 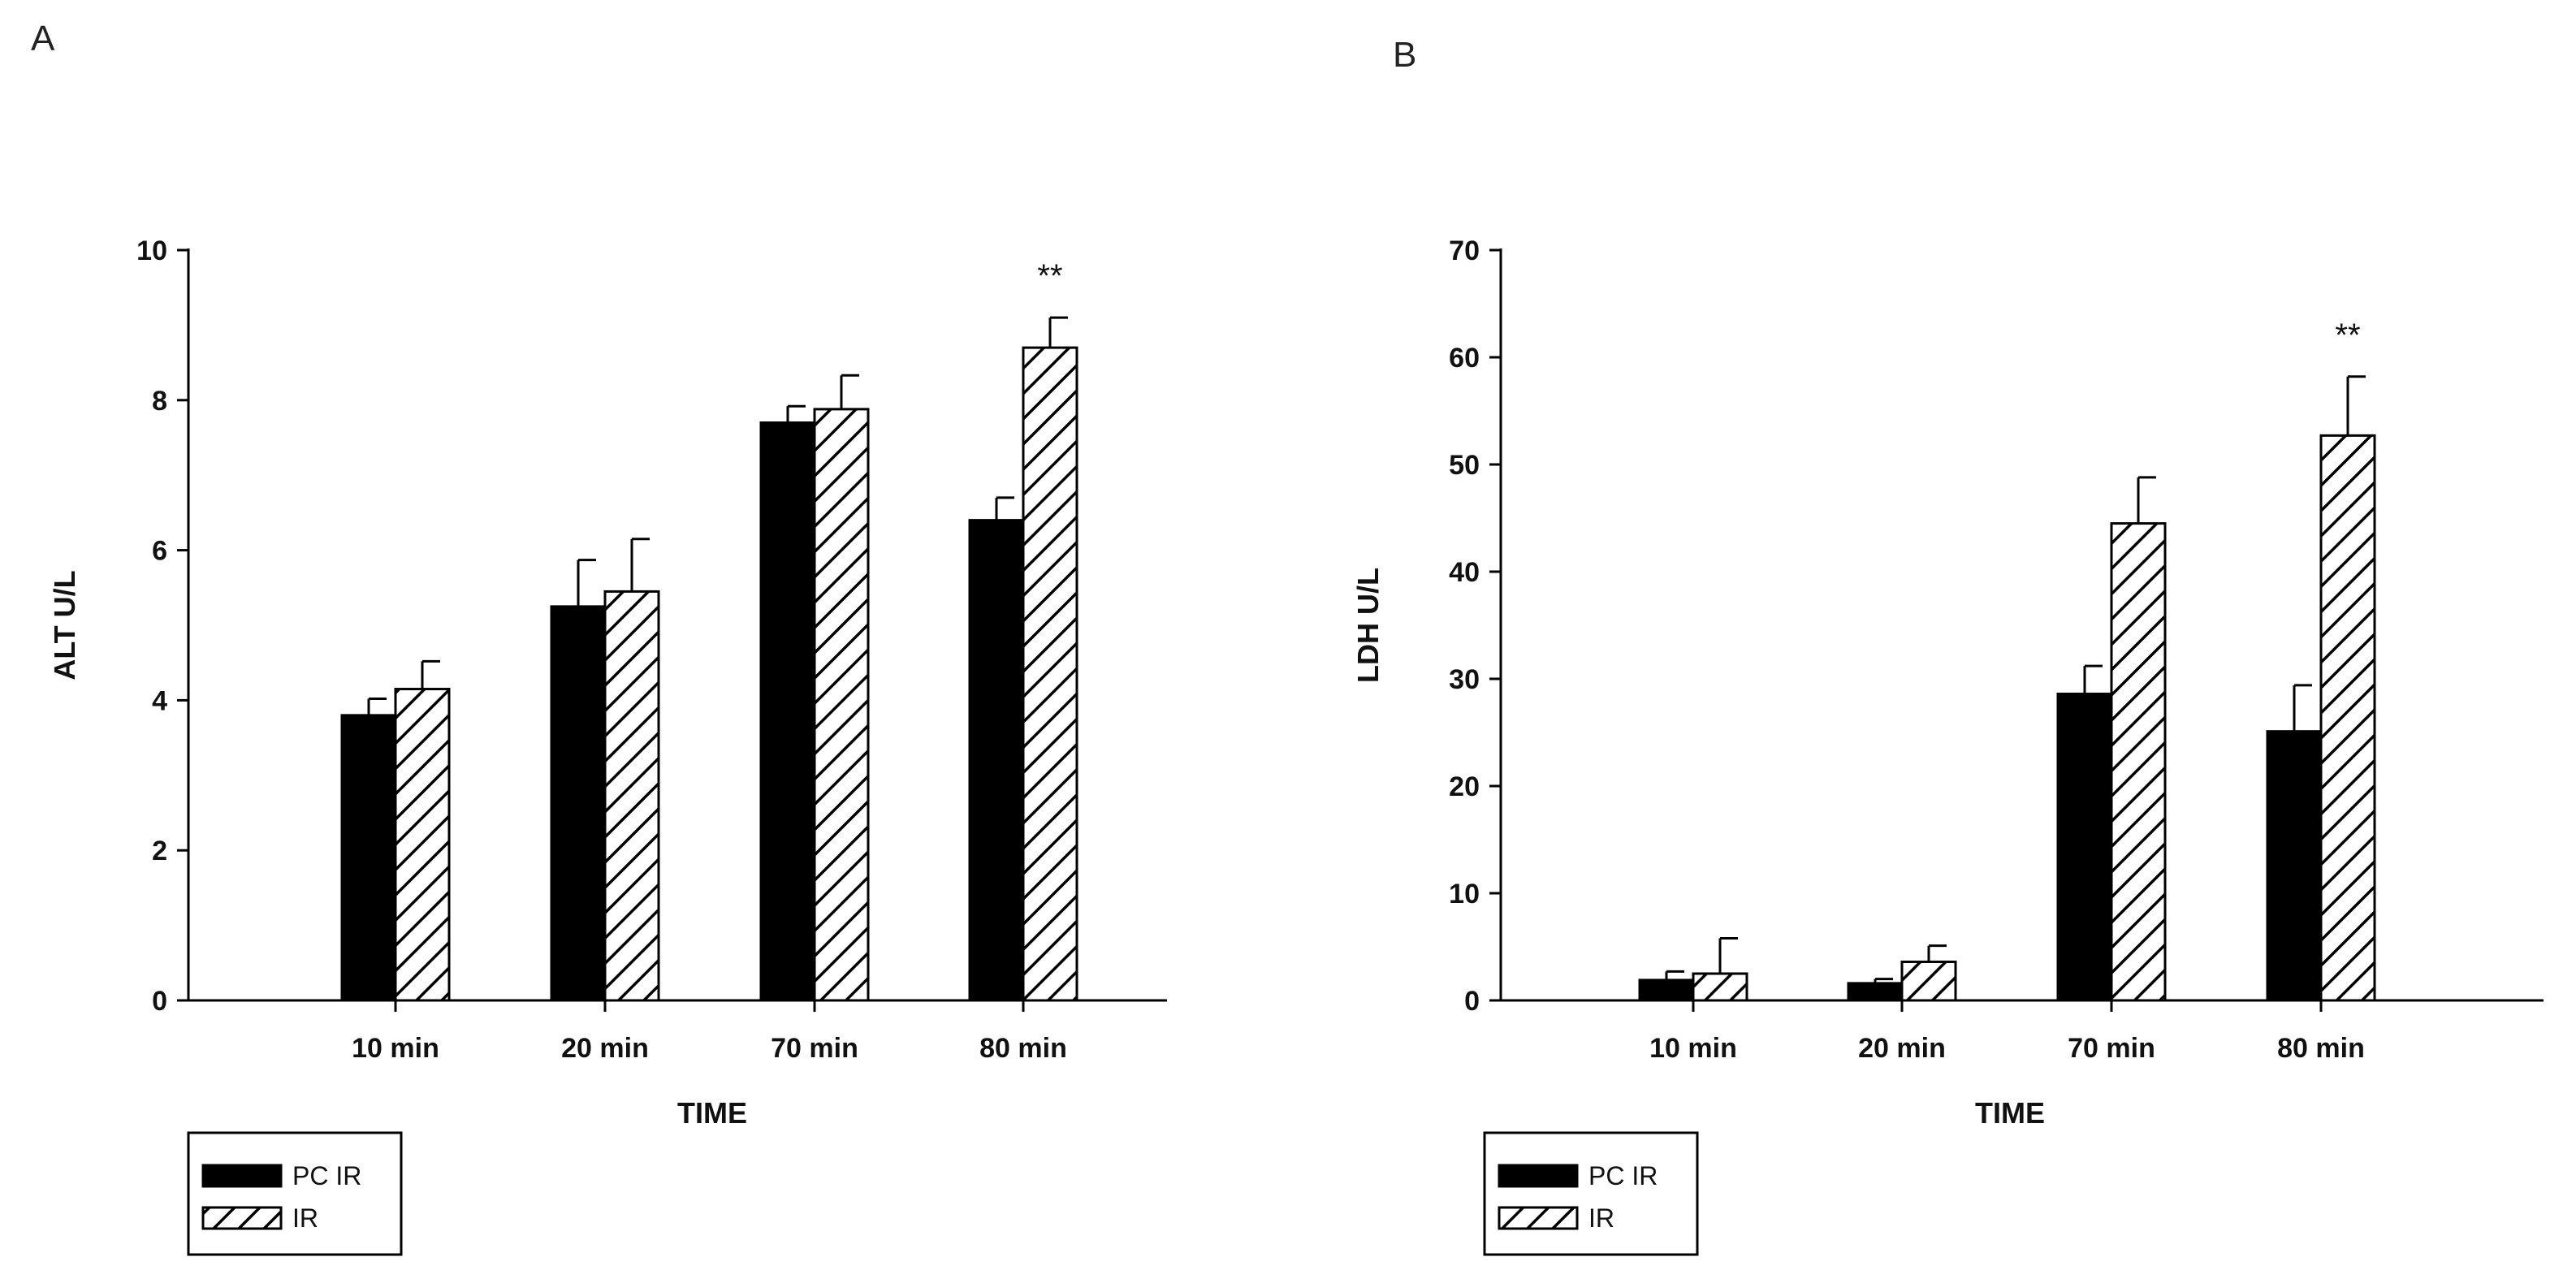 What do you see at coordinates (160, 401) in the screenshot?
I see `y-tick-label: 8` at bounding box center [160, 401].